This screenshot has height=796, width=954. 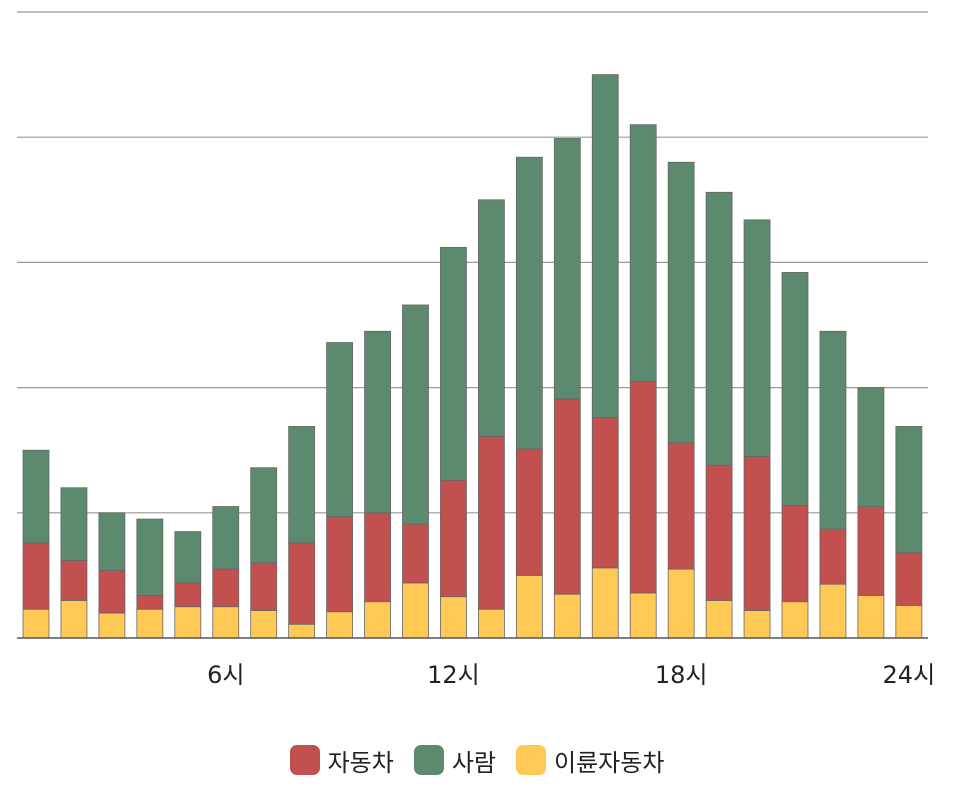 I want to click on legend-item: 이륜자동차, so click(x=590, y=760).